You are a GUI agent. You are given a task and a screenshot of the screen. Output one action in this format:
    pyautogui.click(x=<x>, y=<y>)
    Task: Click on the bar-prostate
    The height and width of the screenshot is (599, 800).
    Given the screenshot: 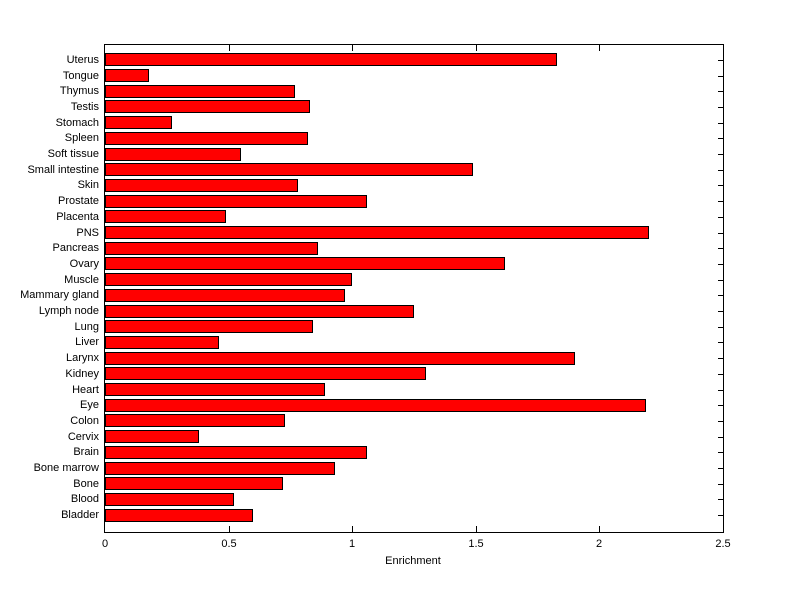 What is the action you would take?
    pyautogui.click(x=236, y=201)
    